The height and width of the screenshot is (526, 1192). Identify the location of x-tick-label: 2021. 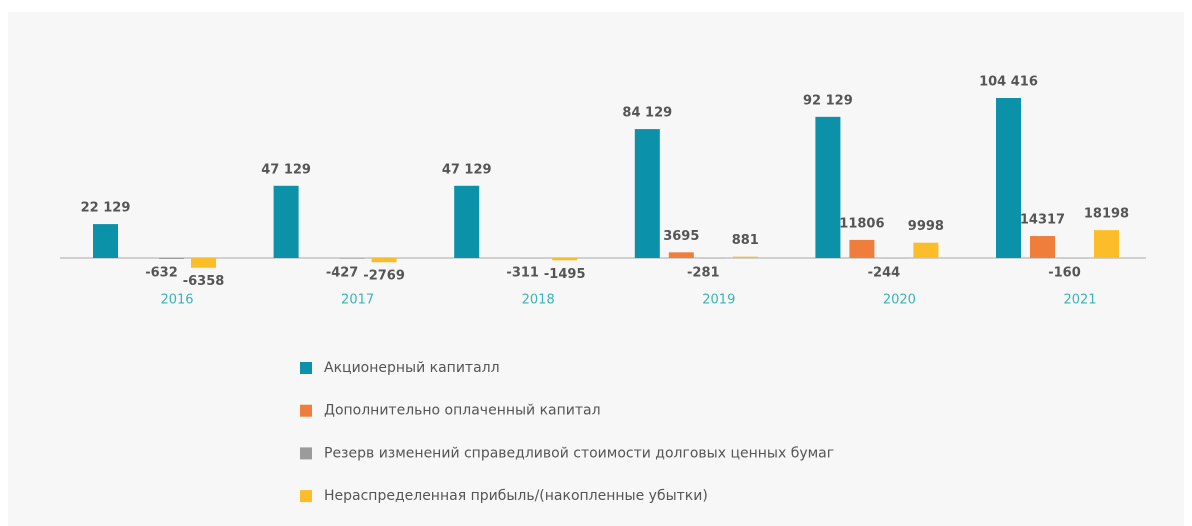
(1079, 300).